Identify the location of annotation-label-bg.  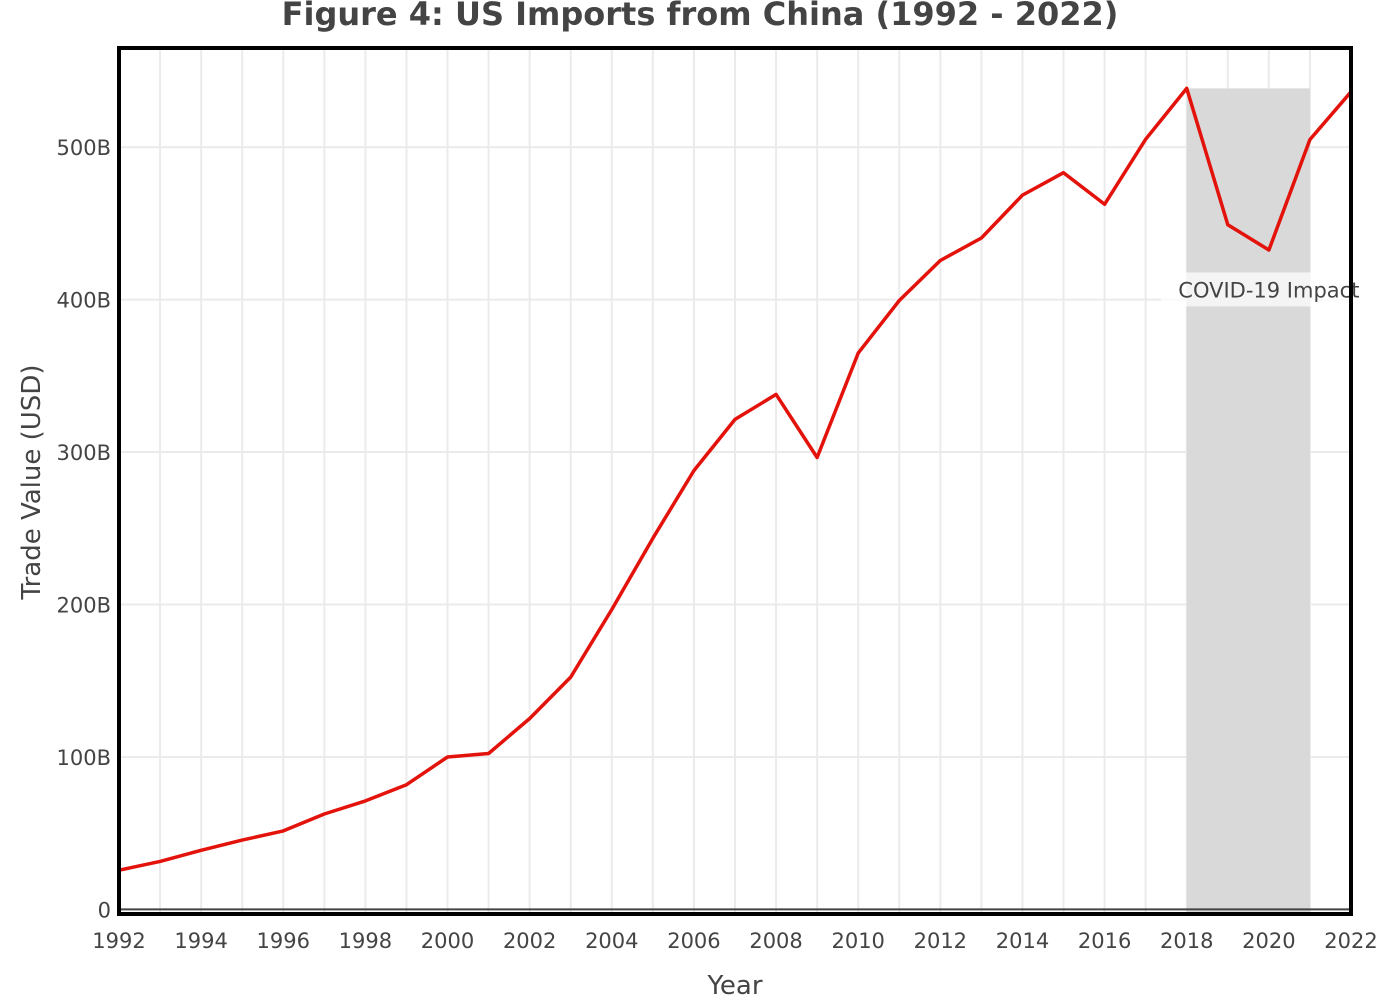
(1268, 289).